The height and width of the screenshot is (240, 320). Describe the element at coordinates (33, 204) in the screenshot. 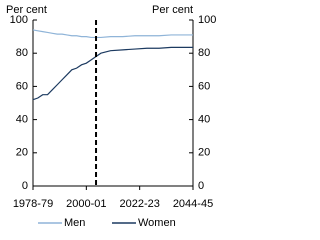

I see `x-tick-label: 1978-79` at that location.